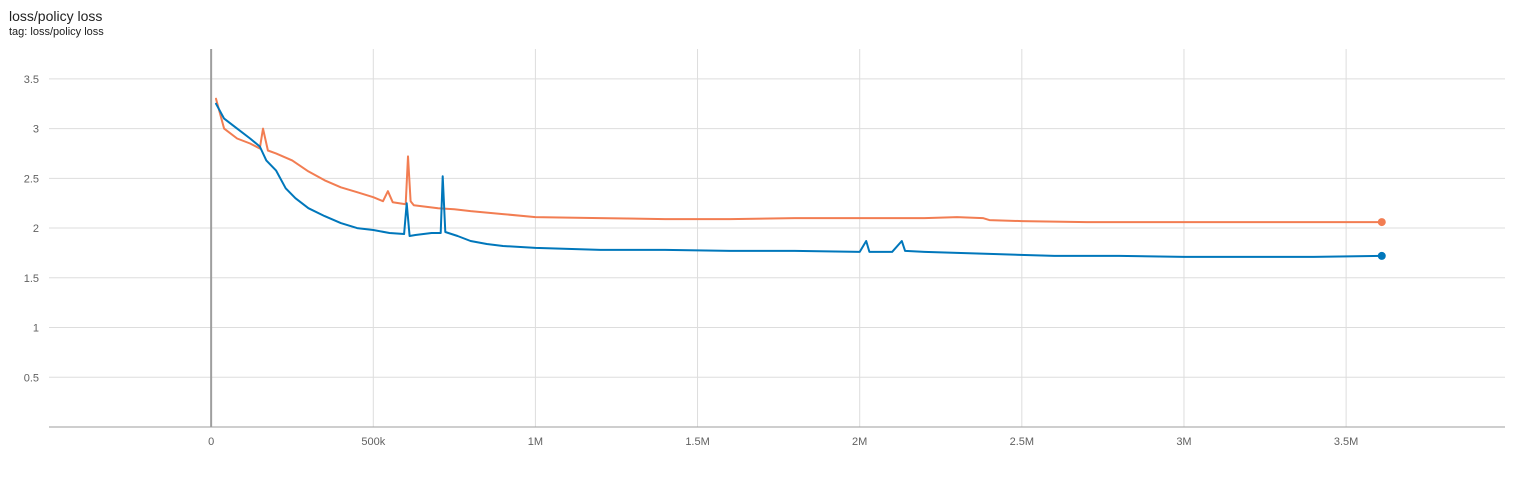 The width and height of the screenshot is (1536, 480). Describe the element at coordinates (1183, 442) in the screenshot. I see `x-tick-label: 3M` at that location.